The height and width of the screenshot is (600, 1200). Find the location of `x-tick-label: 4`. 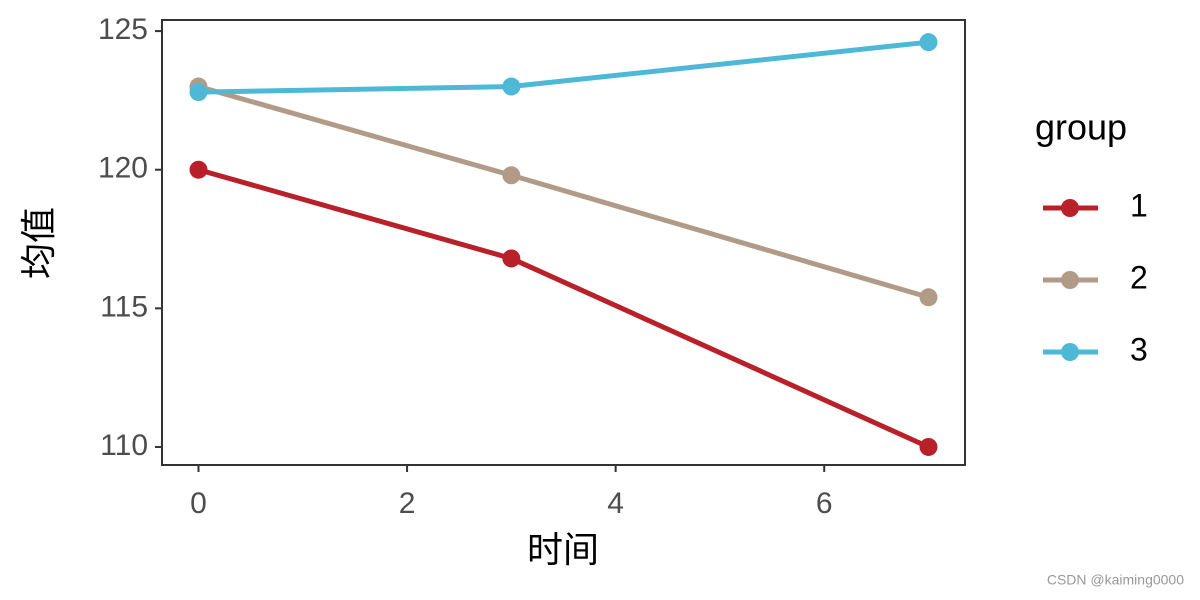

x-tick-label: 4 is located at coordinates (615, 503).